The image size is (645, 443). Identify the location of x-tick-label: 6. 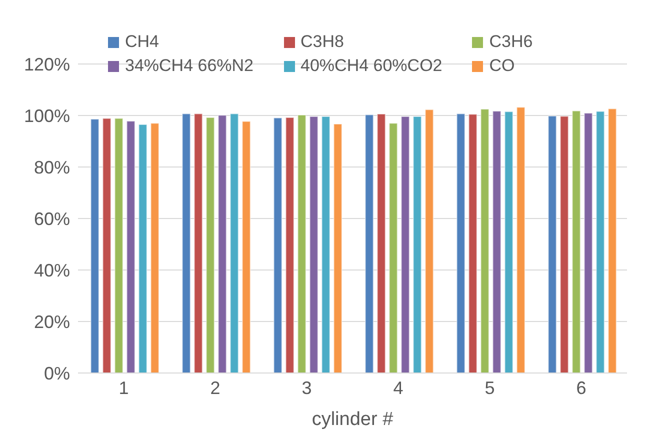
(581, 388).